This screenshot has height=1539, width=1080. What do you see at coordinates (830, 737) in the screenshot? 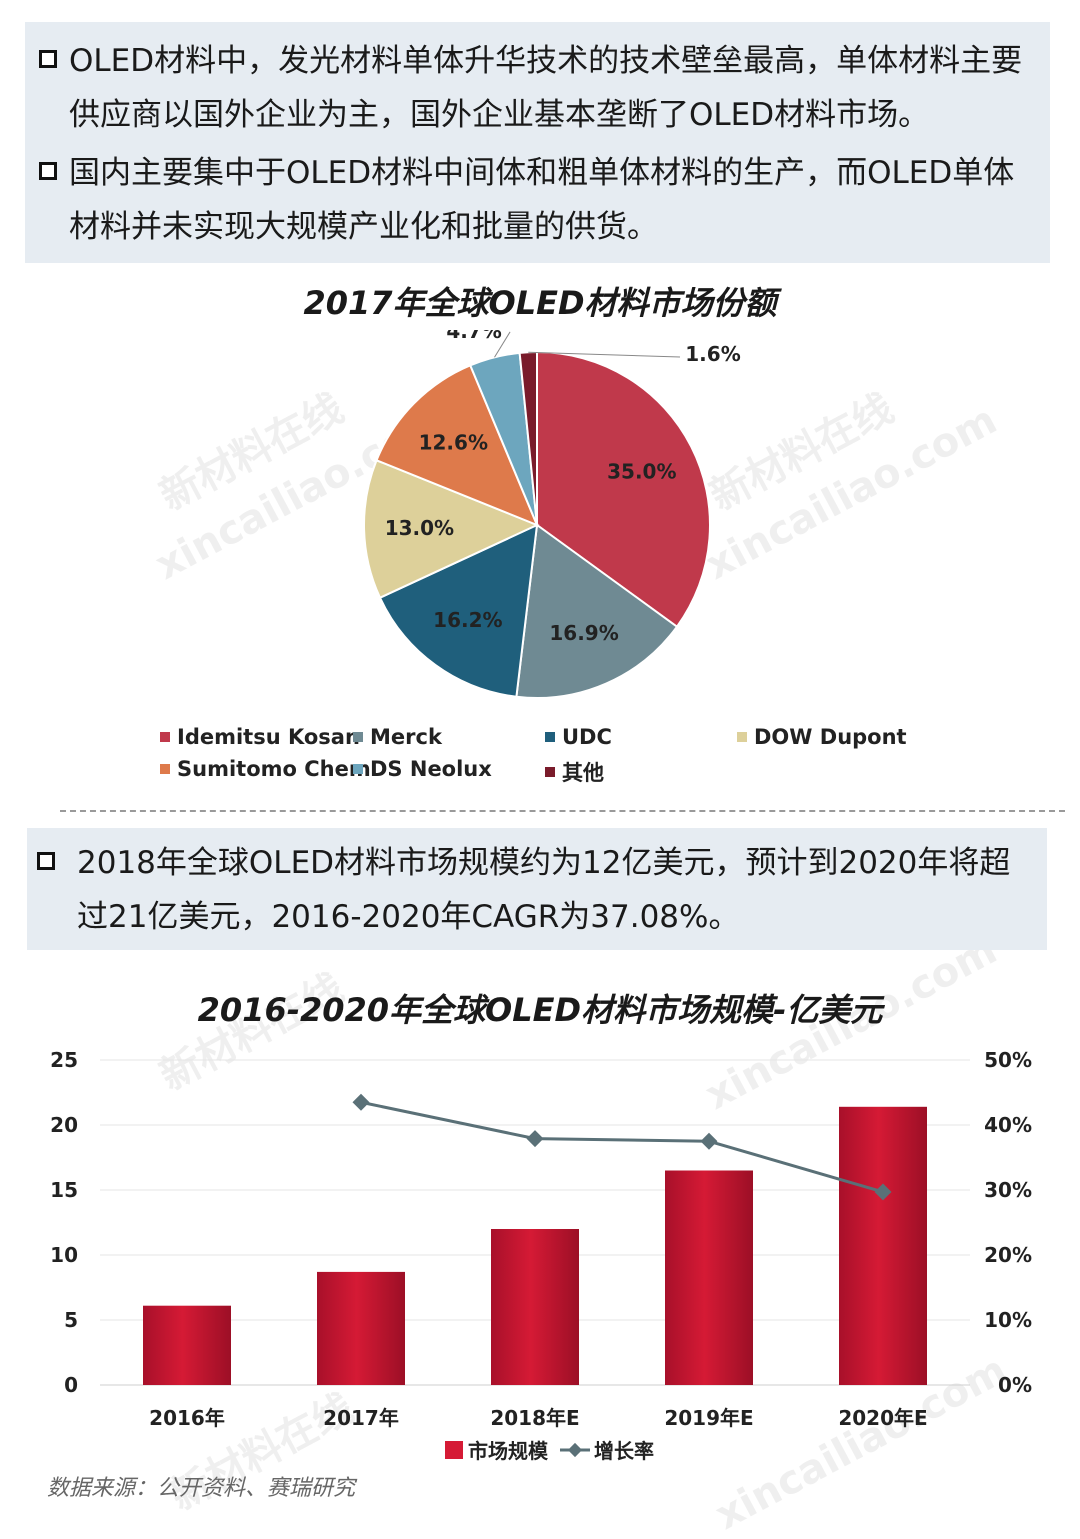
I see `legend-label: DOW Dupont` at bounding box center [830, 737].